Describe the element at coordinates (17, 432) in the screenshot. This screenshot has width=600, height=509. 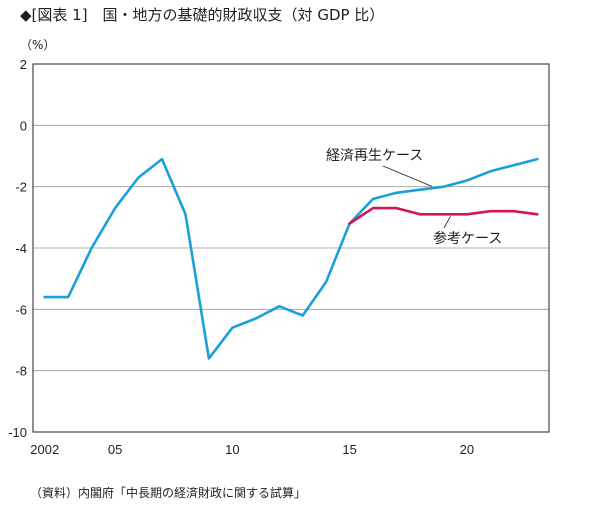
I see `y-tick-label: -10` at that location.